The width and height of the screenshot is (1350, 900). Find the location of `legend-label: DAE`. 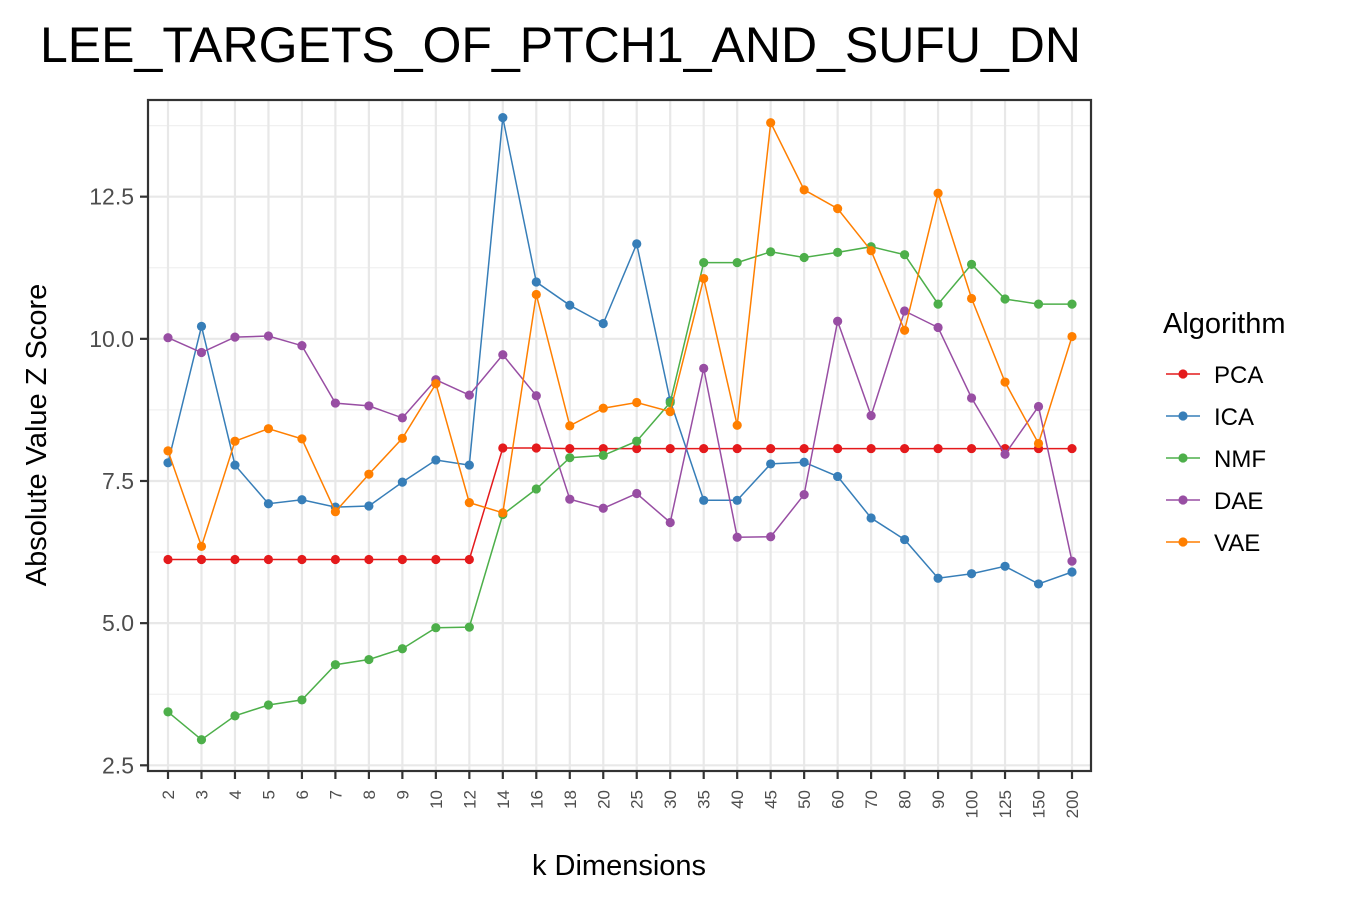

legend-label: DAE is located at coordinates (1238, 501).